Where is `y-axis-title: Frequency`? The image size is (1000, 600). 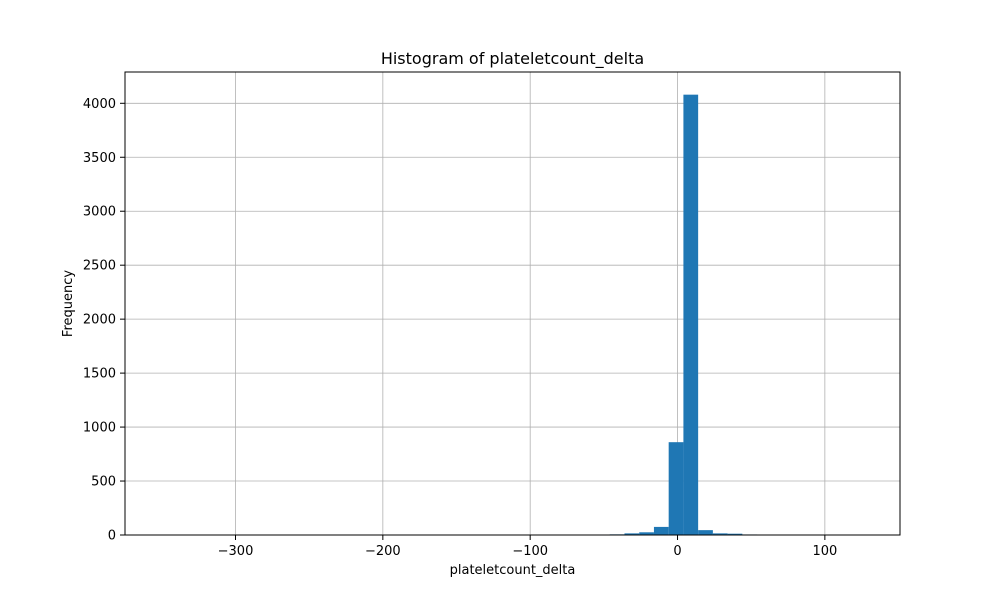 y-axis-title: Frequency is located at coordinates (68, 303).